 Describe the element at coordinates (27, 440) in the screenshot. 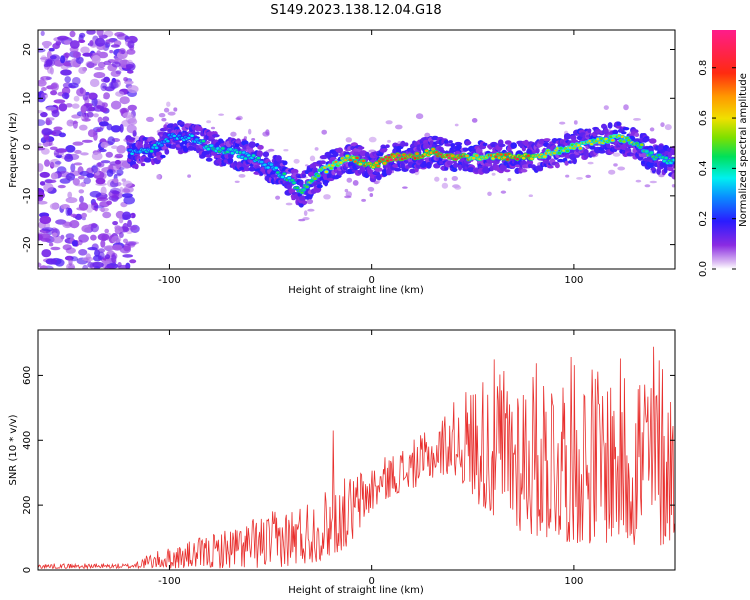

I see `y-tick-label: 400` at that location.